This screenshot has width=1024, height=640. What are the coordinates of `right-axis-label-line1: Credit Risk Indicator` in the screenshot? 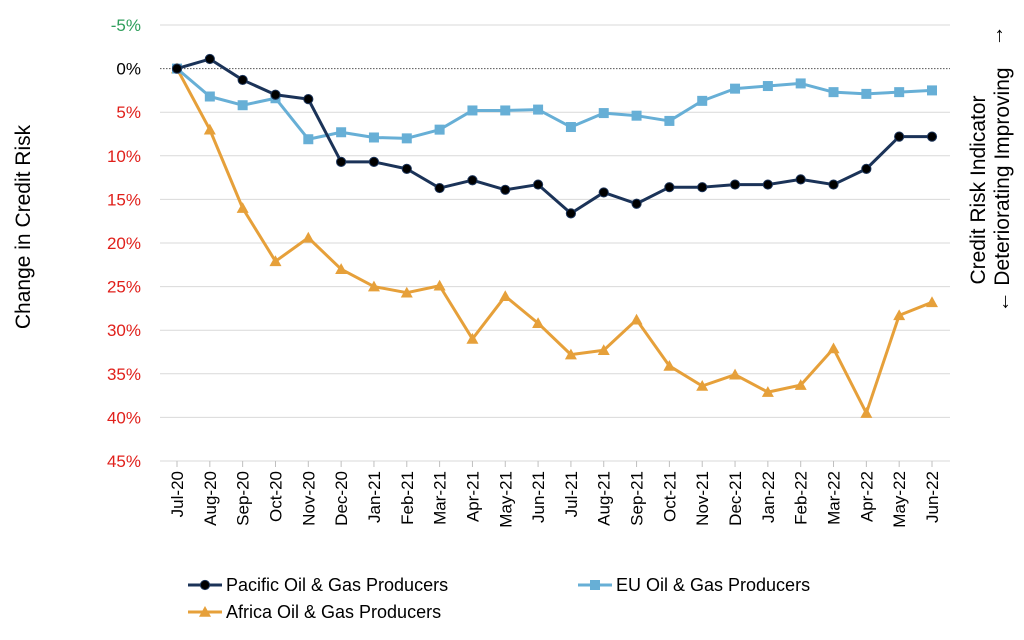 It's located at (978, 189).